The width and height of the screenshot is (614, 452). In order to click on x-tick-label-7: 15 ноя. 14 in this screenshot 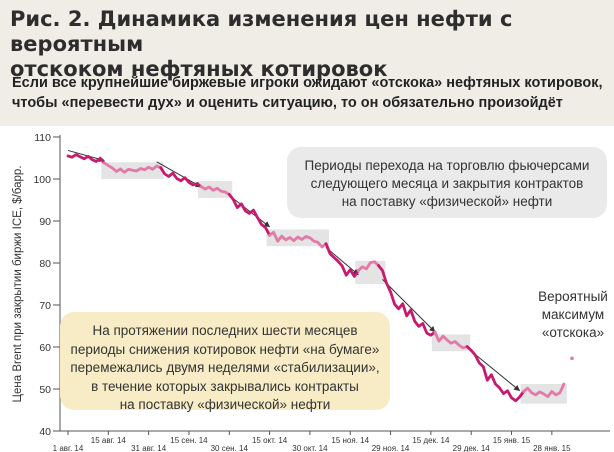, I will do `click(350, 440)`.